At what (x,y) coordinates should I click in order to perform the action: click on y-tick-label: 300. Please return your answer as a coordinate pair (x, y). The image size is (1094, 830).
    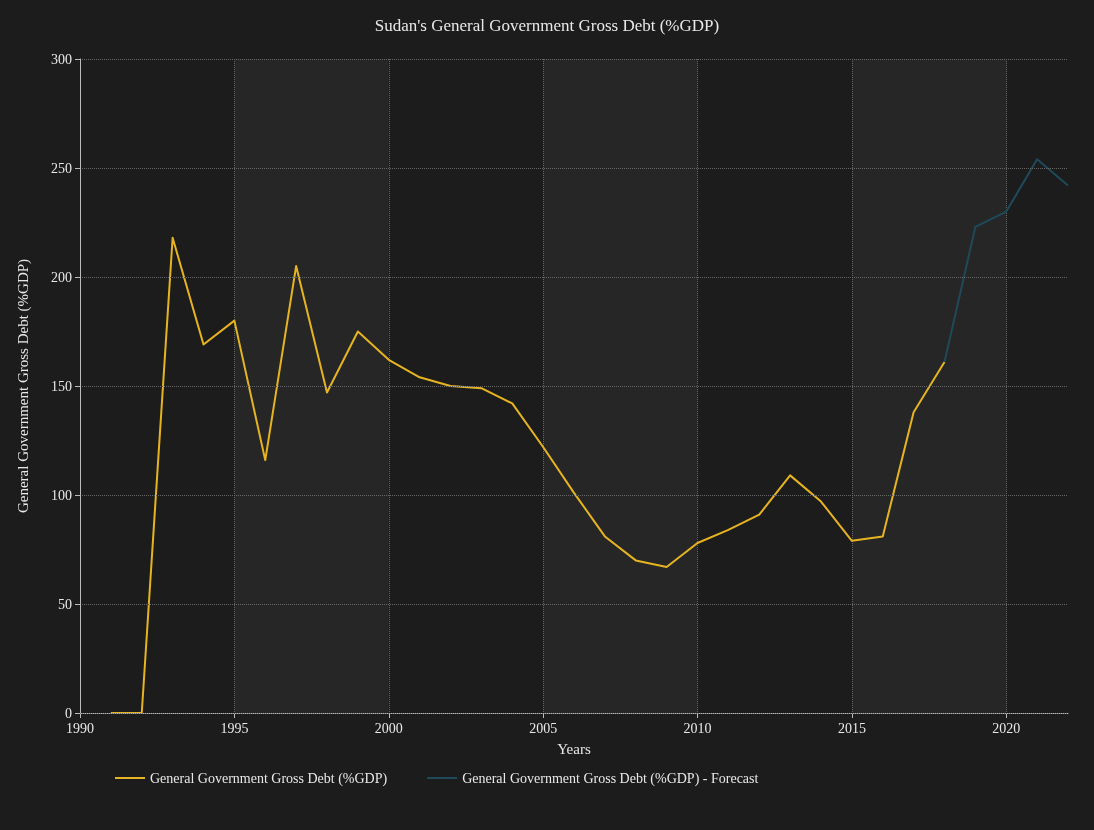
    Looking at the image, I should click on (61, 59).